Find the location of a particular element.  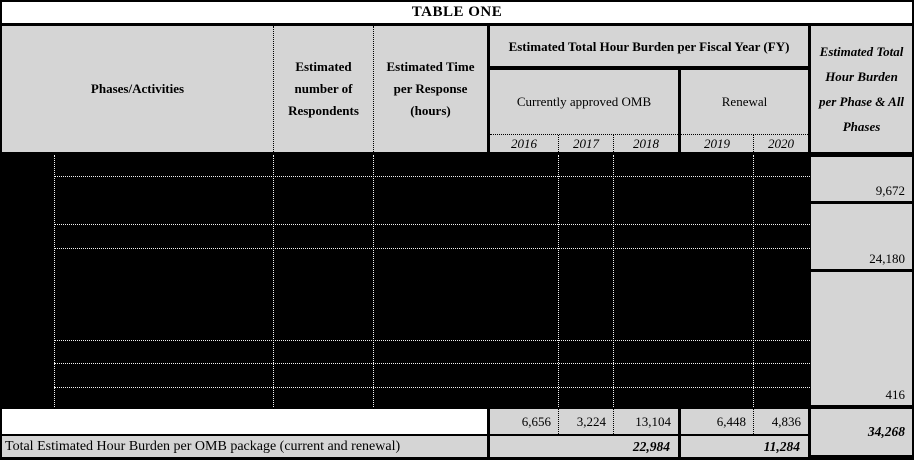

year-row-renewal: 2019 2020 is located at coordinates (744, 143).